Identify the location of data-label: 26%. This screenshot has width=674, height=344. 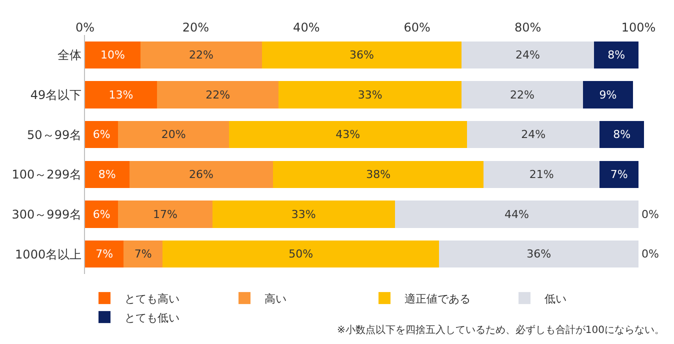
(201, 174).